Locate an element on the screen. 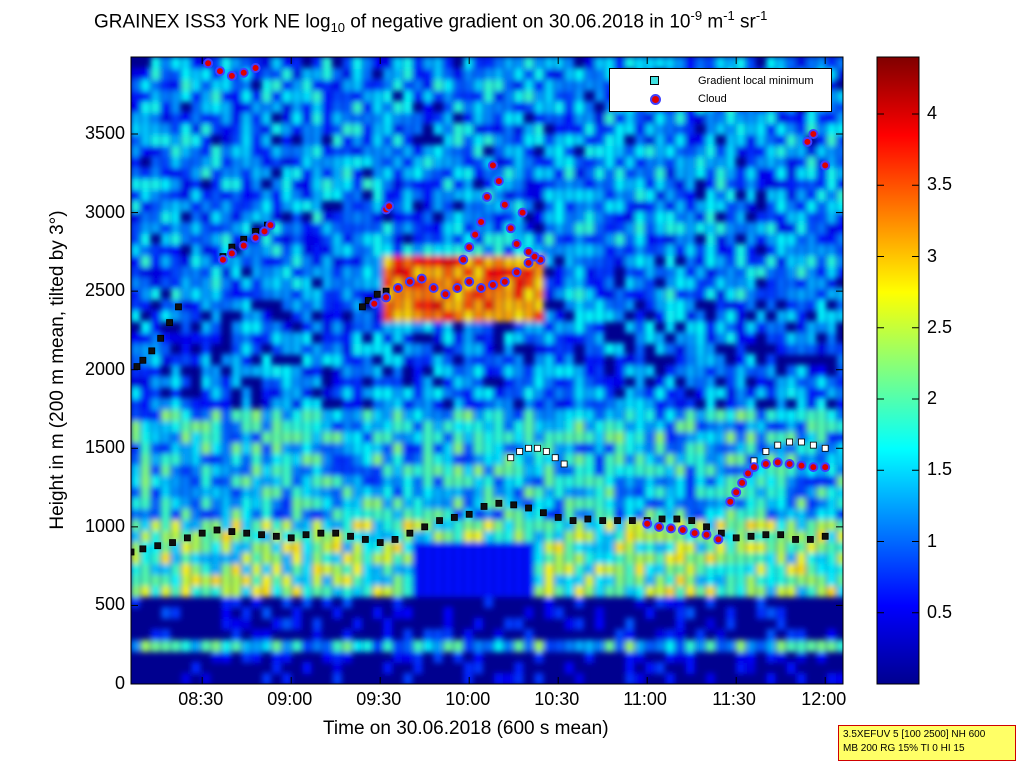 The width and height of the screenshot is (1023, 767). cloud-point is located at coordinates (504, 281).